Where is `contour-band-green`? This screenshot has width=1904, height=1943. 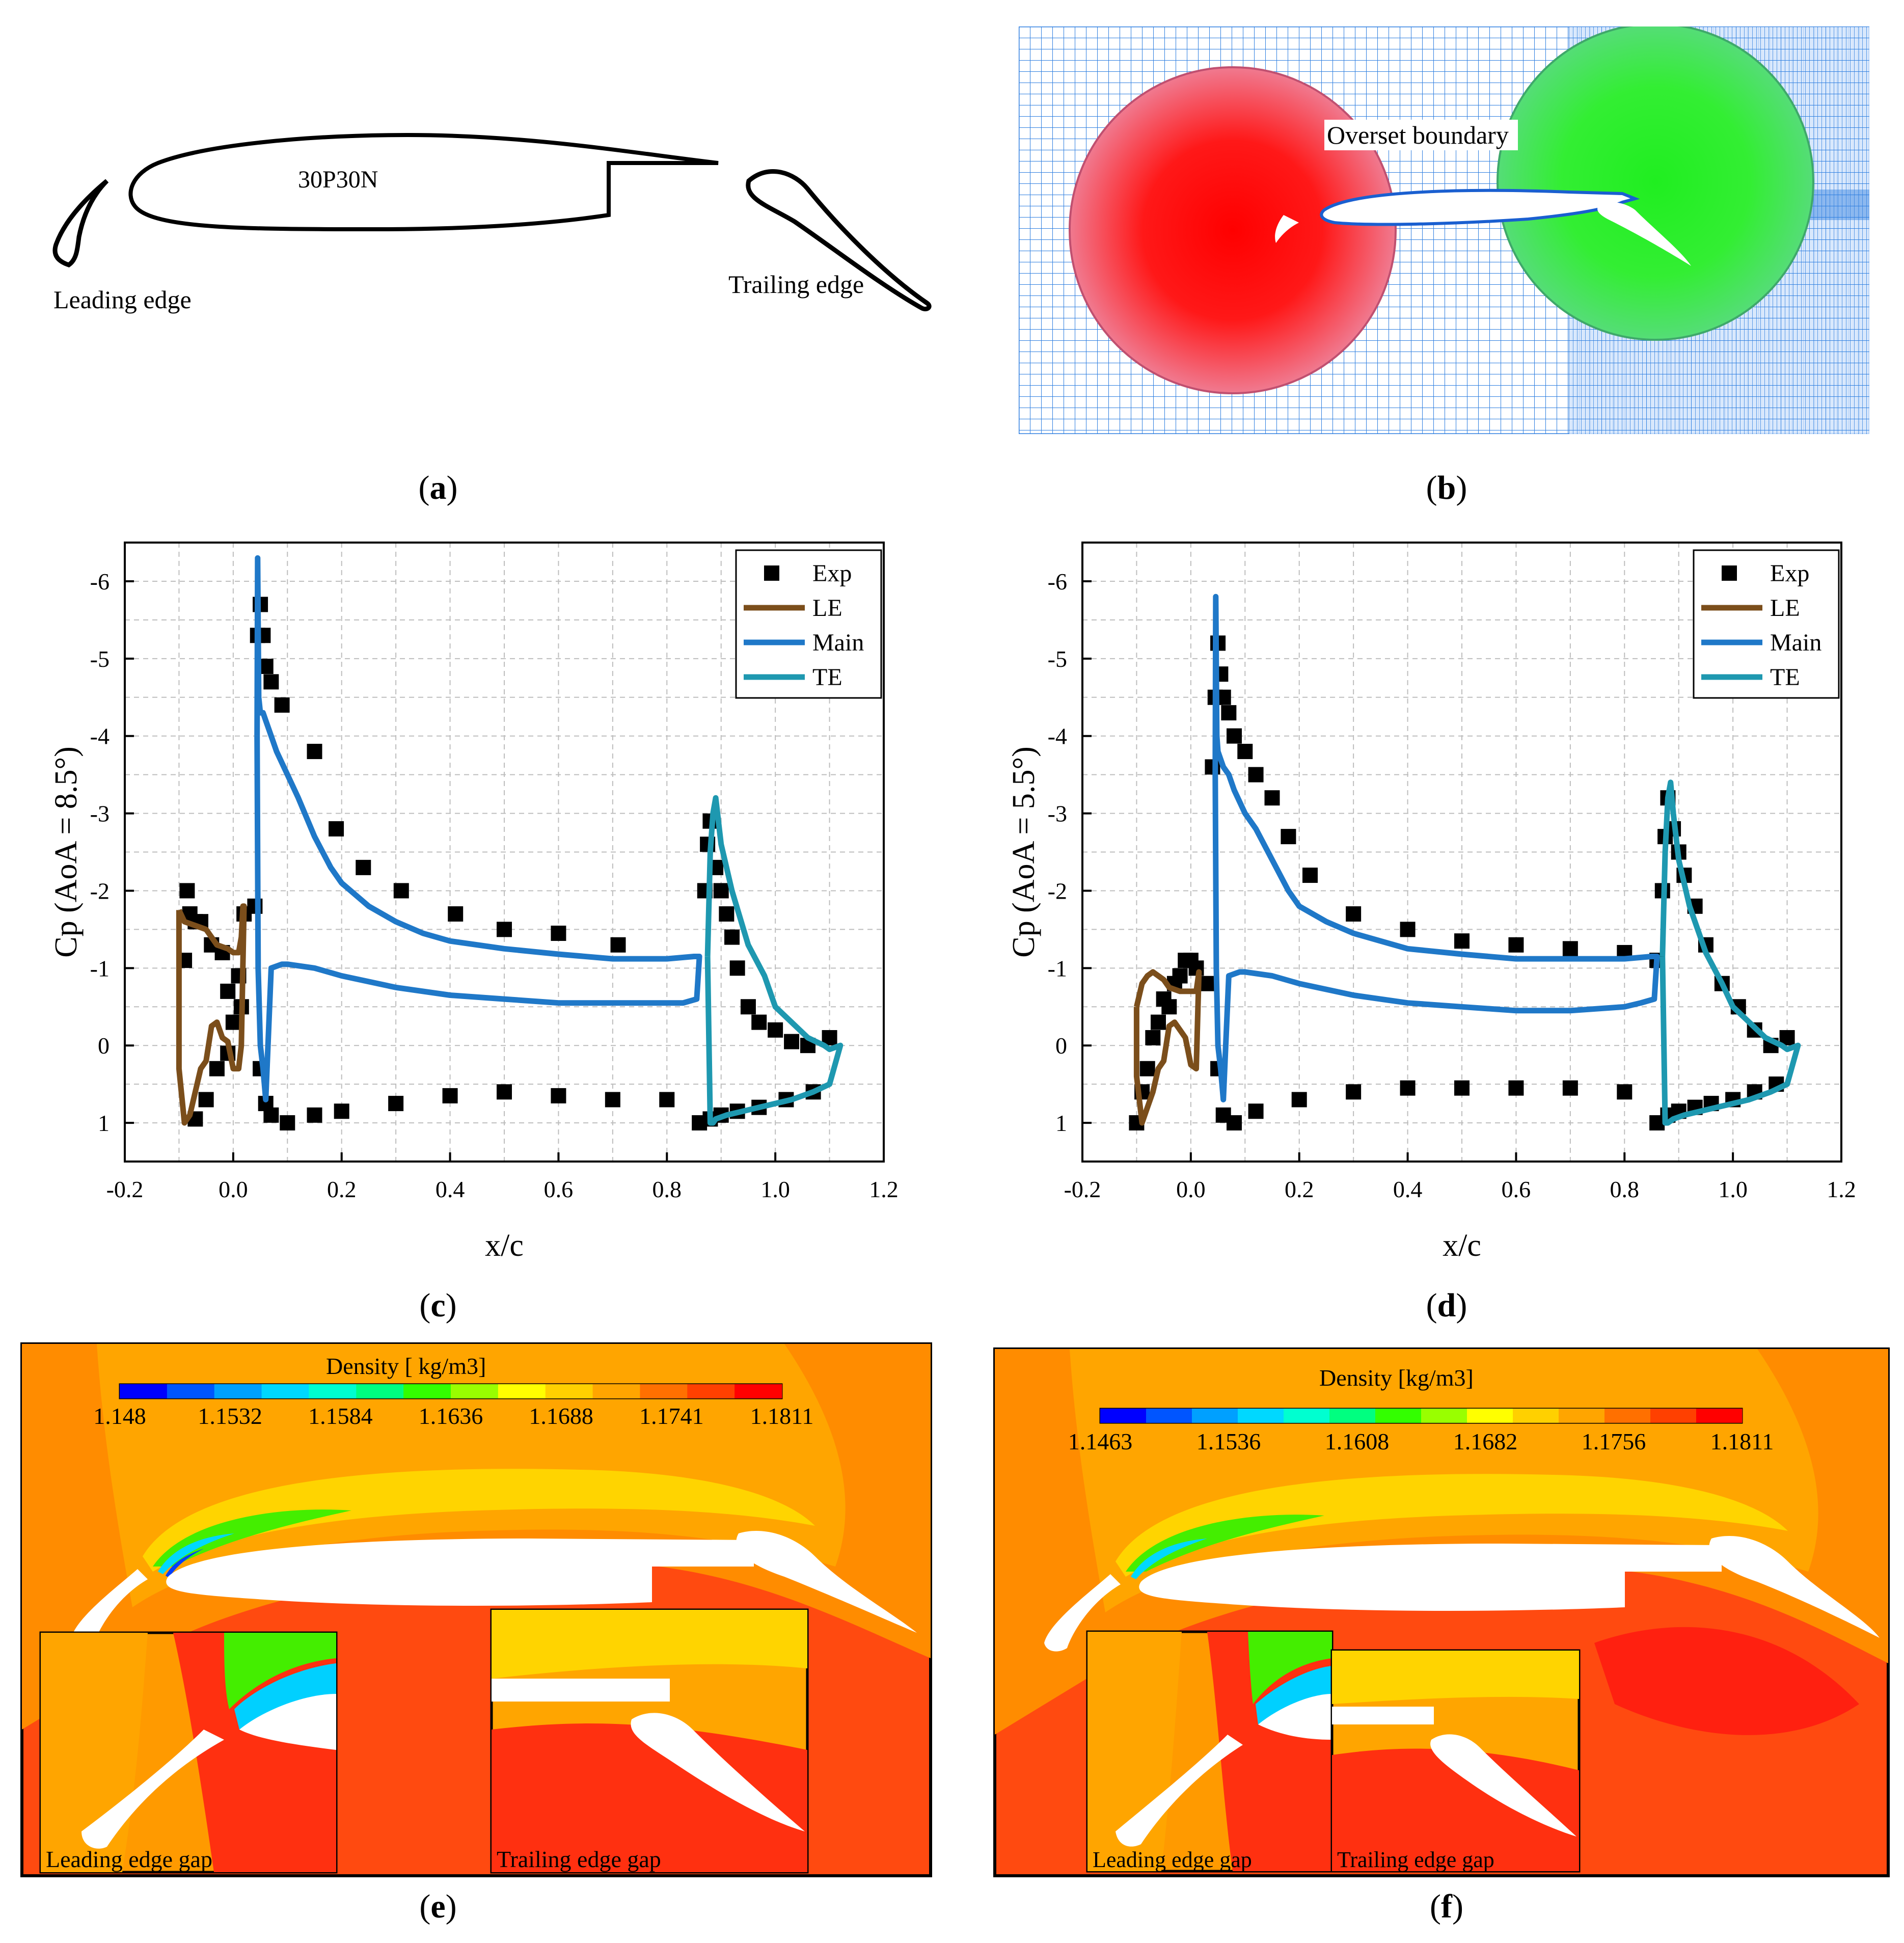 contour-band-green is located at coordinates (252, 1538).